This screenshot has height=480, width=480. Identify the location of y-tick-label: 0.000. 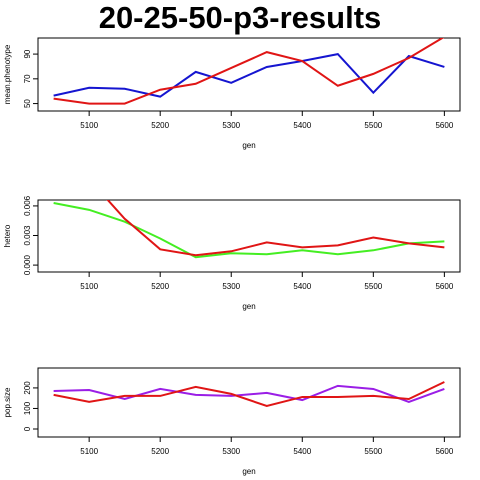
(27, 265).